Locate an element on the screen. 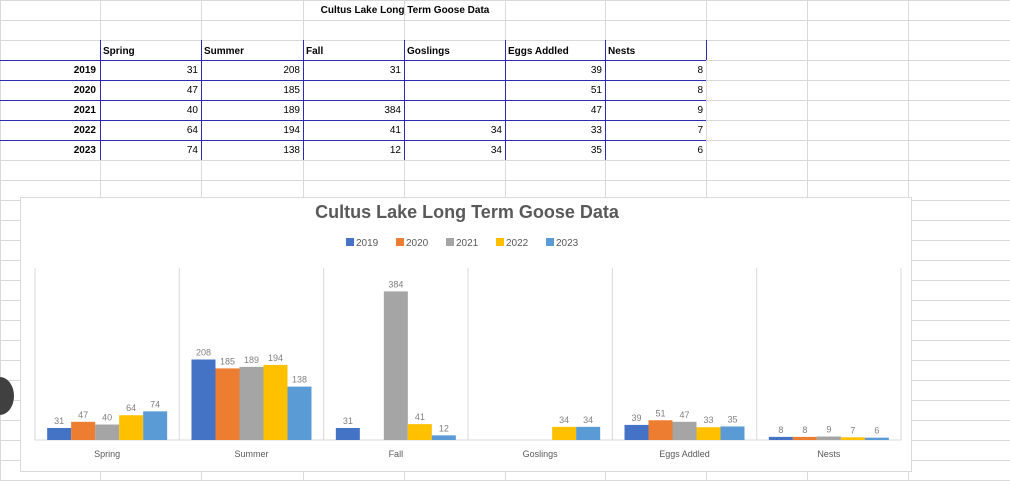 The height and width of the screenshot is (481, 1010). category-label: Nests is located at coordinates (829, 454).